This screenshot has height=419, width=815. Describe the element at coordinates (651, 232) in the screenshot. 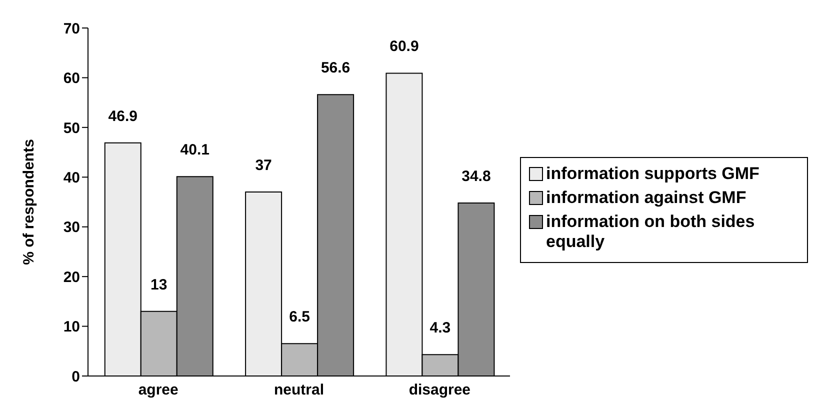

I see `legend-label: information on both sides equally` at that location.